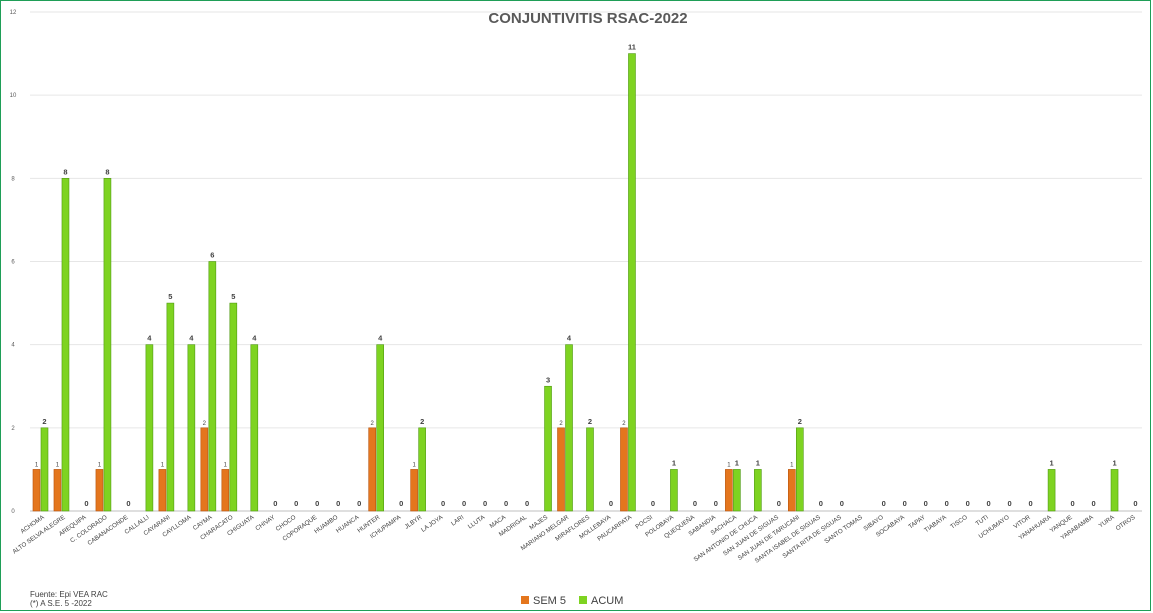  I want to click on footnote: (*) A S.E. 5 -2022, so click(61, 603).